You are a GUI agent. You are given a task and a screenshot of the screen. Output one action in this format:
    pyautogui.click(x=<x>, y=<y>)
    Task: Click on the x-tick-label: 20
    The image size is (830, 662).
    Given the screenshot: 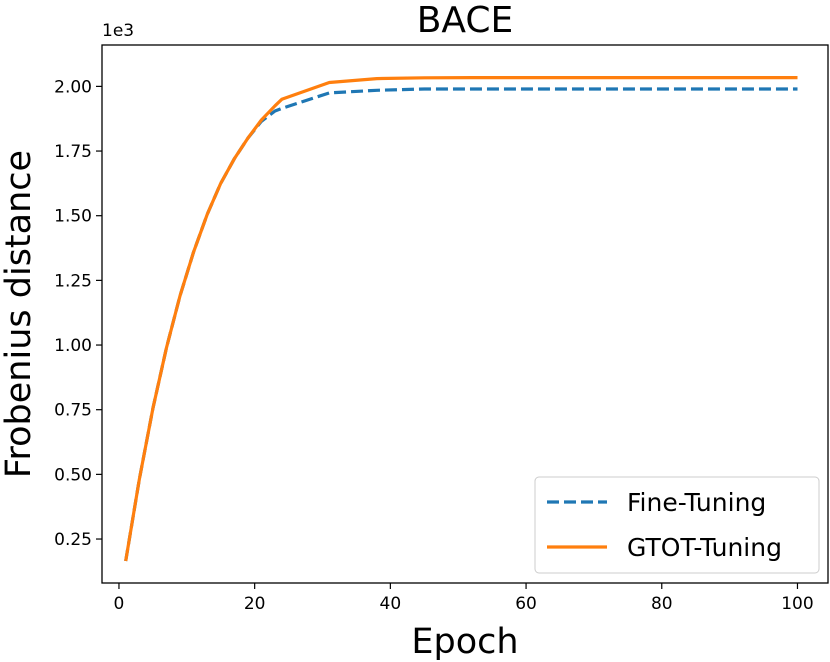 What is the action you would take?
    pyautogui.click(x=255, y=604)
    